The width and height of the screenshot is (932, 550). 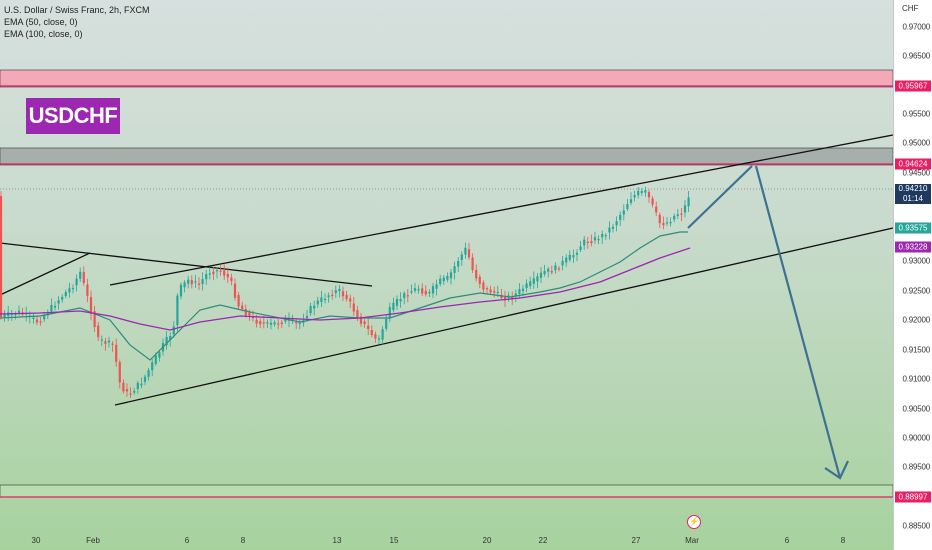 I want to click on resistance-zone-mid, so click(x=446, y=156).